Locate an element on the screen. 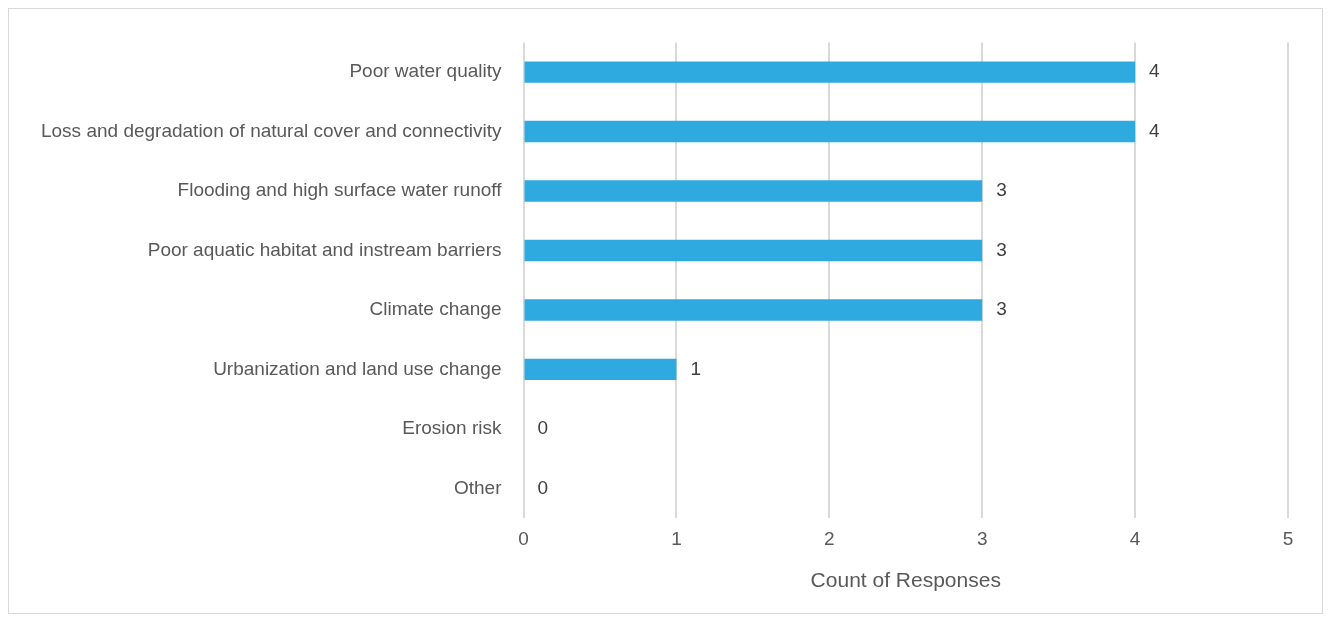  y-tick-label: Poor aquatic habitat and instream barriers is located at coordinates (324, 249).